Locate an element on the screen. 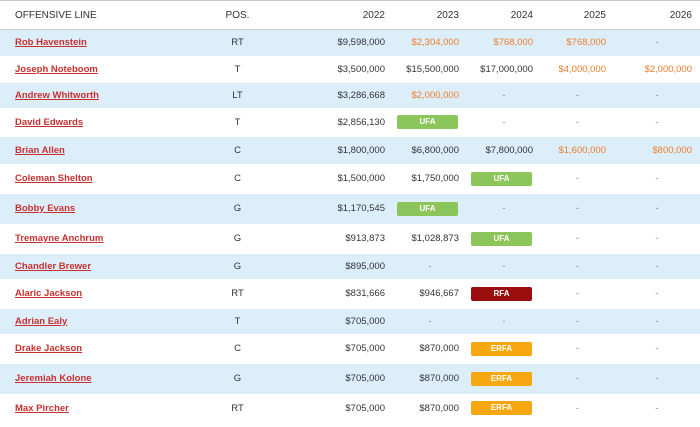  table-row: Bobby Evans G $1,170,545 UFA - - - is located at coordinates (350, 208).